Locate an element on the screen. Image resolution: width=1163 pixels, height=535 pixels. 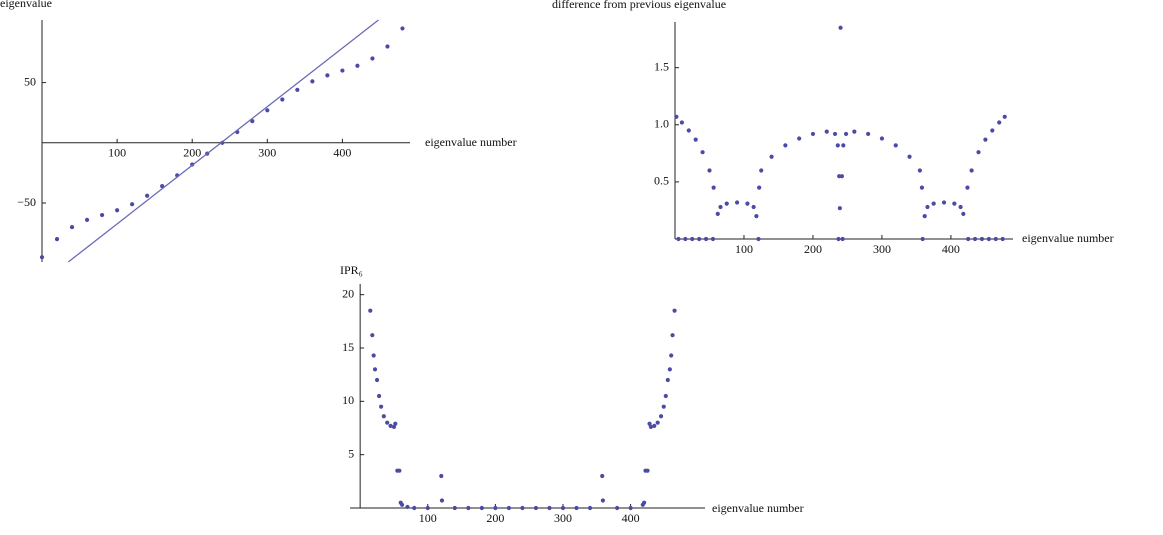
y-axis-label: eigenvalue is located at coordinates (26, 5).